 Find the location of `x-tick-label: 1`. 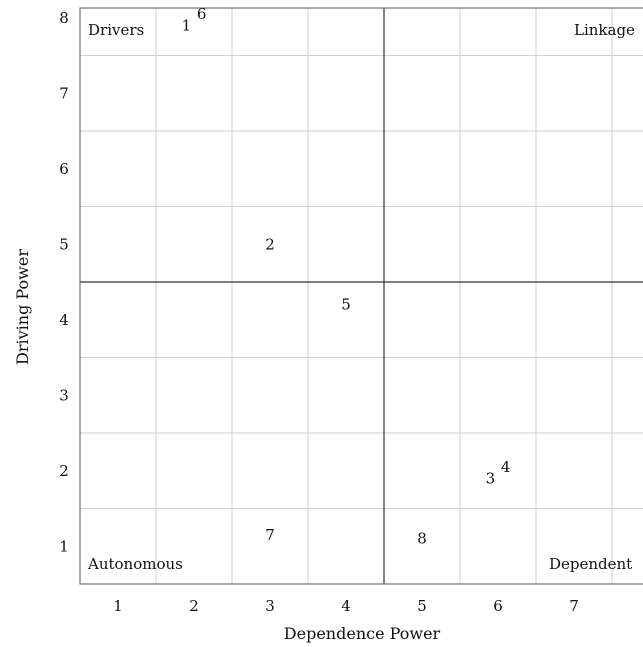

x-tick-label: 1 is located at coordinates (118, 606).